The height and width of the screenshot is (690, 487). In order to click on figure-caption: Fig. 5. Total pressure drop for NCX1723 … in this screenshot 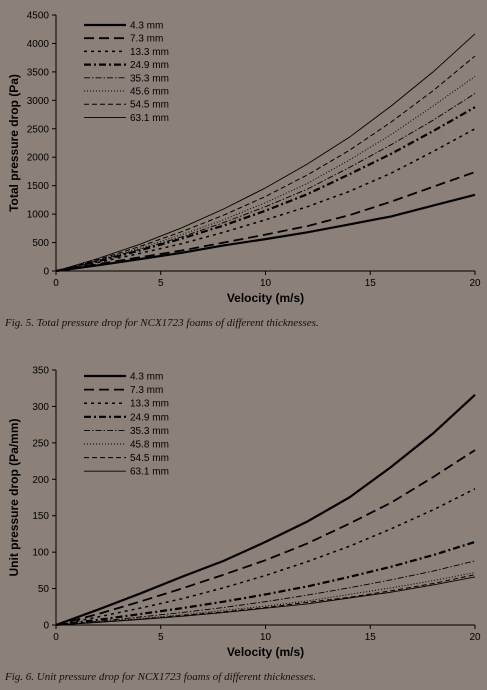, I will do `click(162, 323)`.